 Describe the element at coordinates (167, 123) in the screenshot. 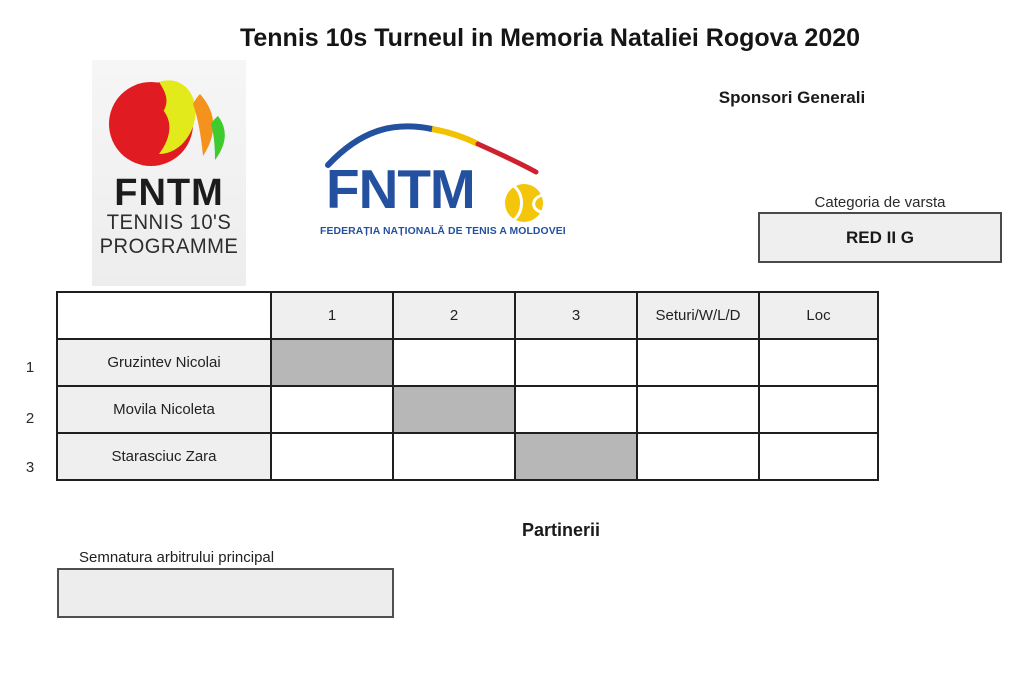

I see `tennis10s-swirl-icon` at that location.